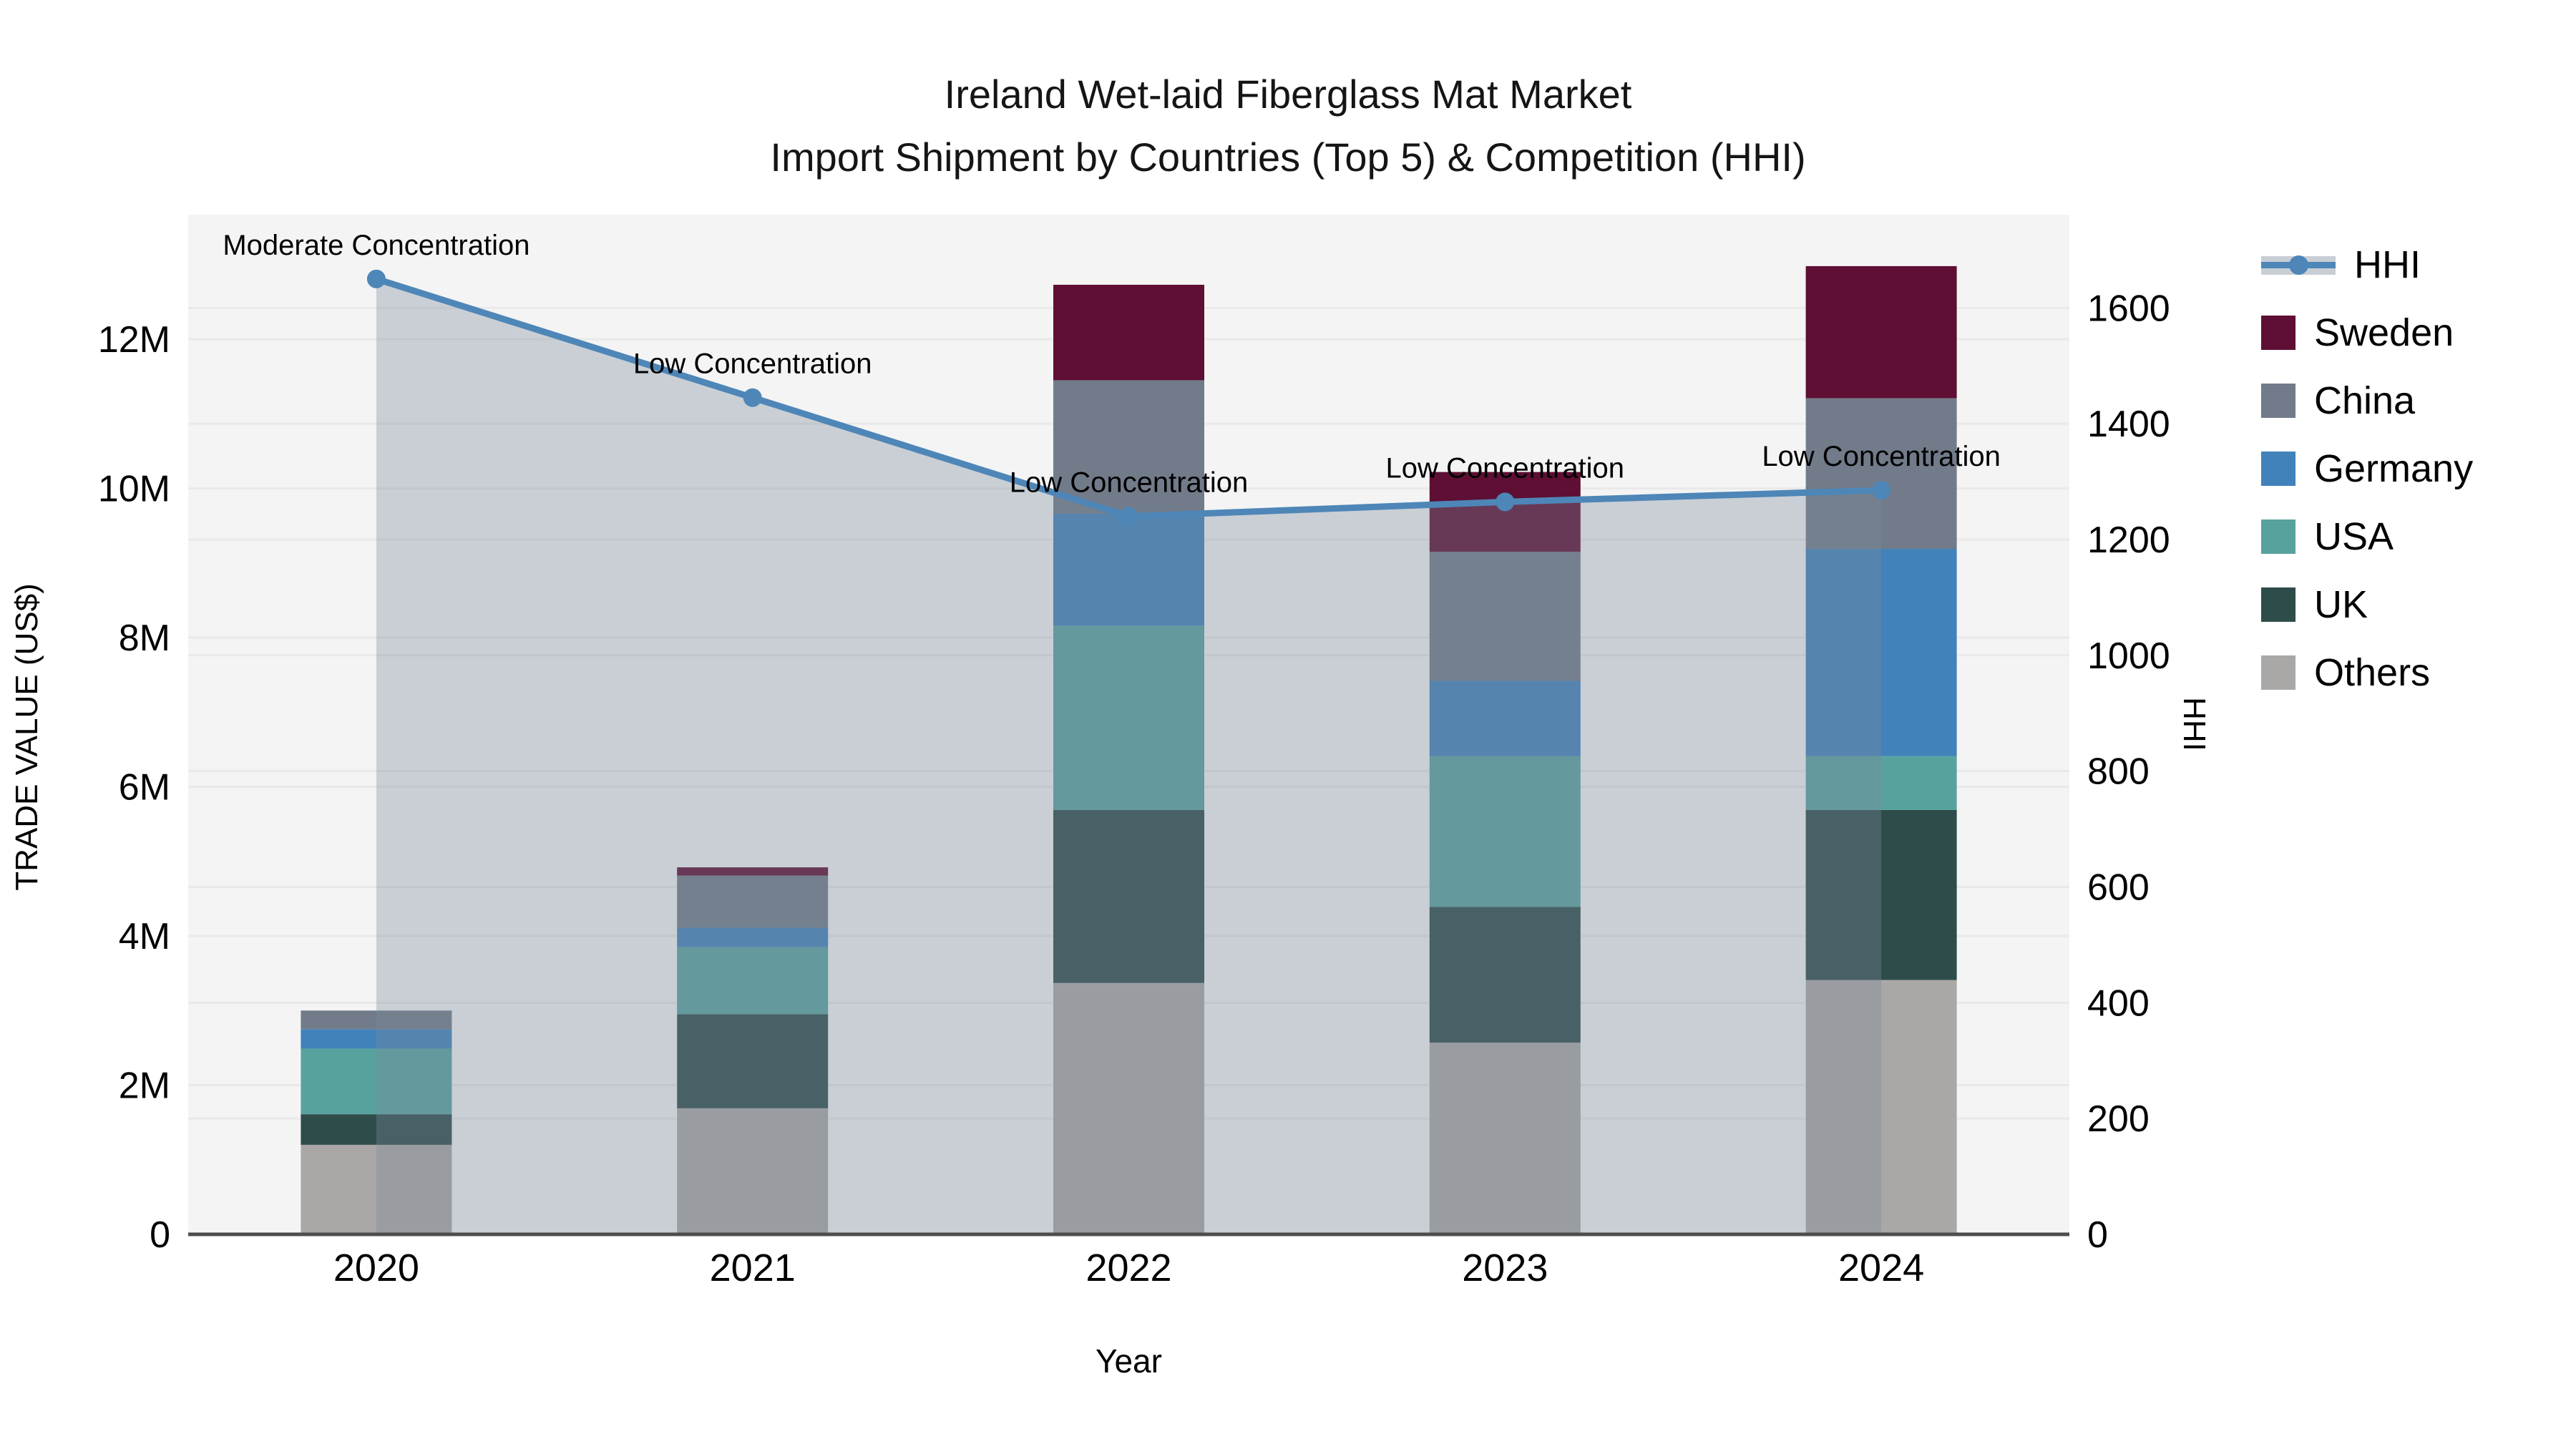 The width and height of the screenshot is (2576, 1449). I want to click on left-tick-label: 10M, so click(134, 489).